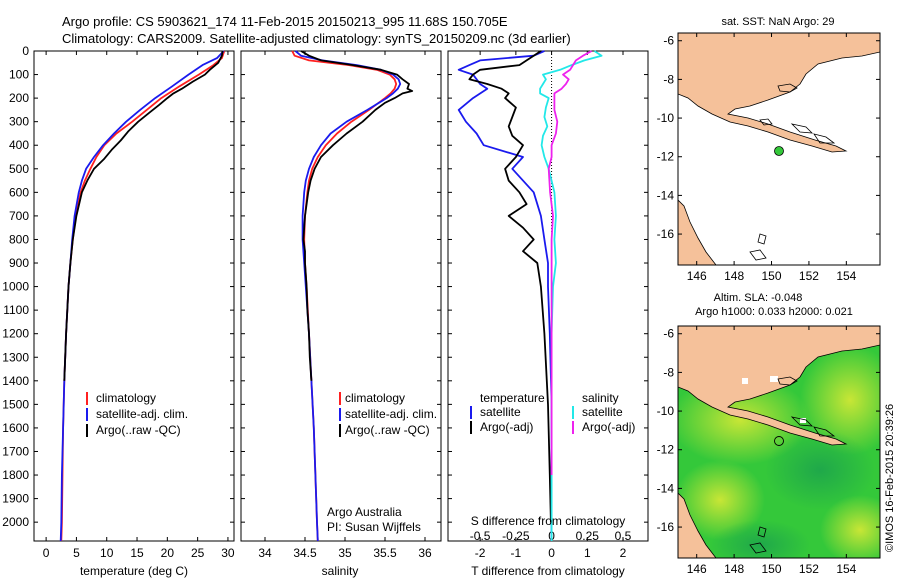 This screenshot has height=580, width=900. I want to click on depth-tick-label: 1900, so click(15, 499).